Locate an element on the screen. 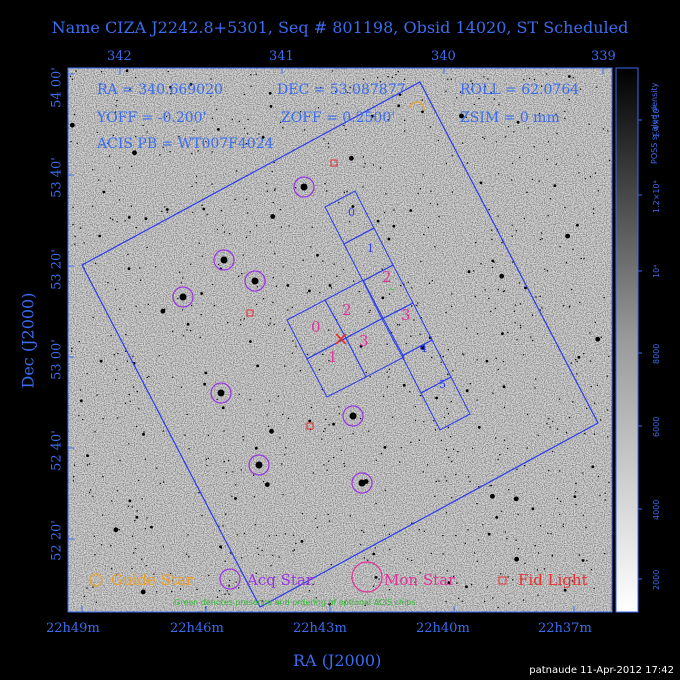 This screenshot has height=680, width=680. colorbar-tick-label: 1.2×10⁴ is located at coordinates (656, 196).